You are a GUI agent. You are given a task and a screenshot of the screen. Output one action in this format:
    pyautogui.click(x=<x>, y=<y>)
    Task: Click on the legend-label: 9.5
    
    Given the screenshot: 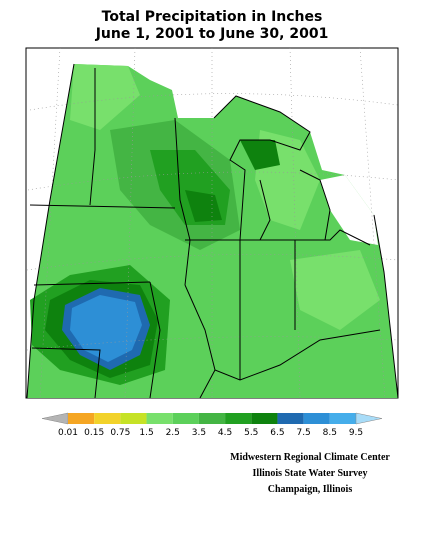 What is the action you would take?
    pyautogui.click(x=356, y=433)
    